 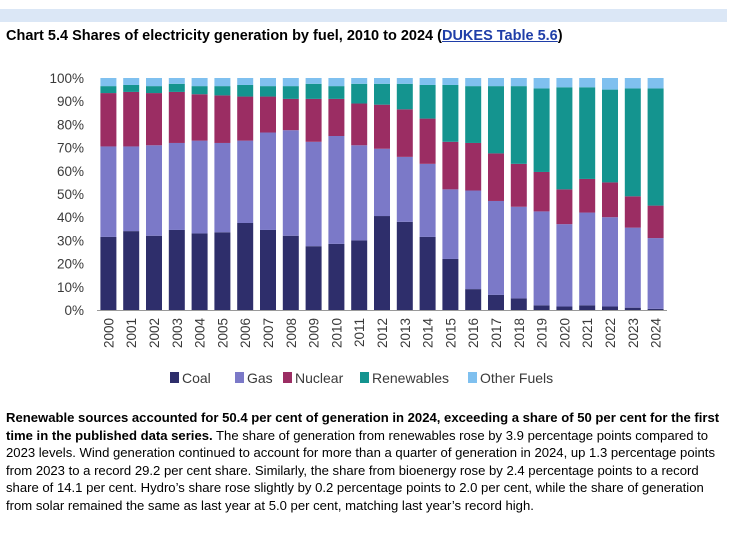 What do you see at coordinates (450, 284) in the screenshot?
I see `bar-coal-2015` at bounding box center [450, 284].